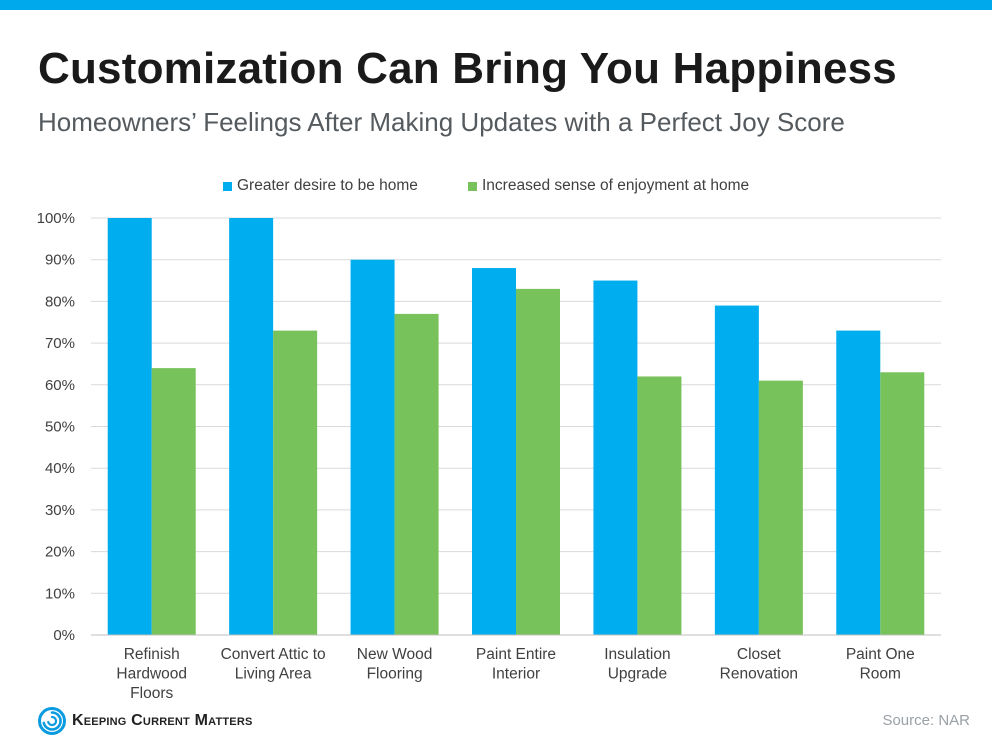 The width and height of the screenshot is (992, 746). I want to click on y-tick-label: 30%, so click(60, 510).